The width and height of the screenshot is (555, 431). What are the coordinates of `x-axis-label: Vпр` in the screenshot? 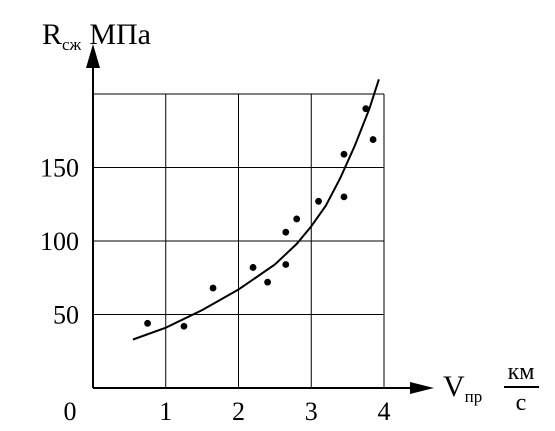 It's located at (462, 388).